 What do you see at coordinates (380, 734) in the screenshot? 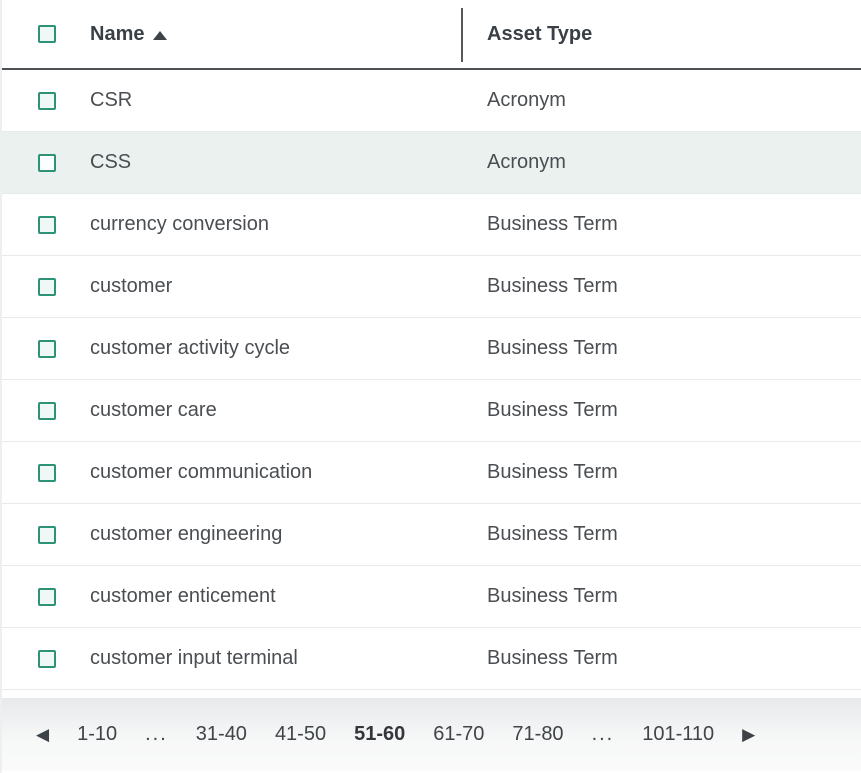
I see `page-link-51-60: 51-60` at bounding box center [380, 734].